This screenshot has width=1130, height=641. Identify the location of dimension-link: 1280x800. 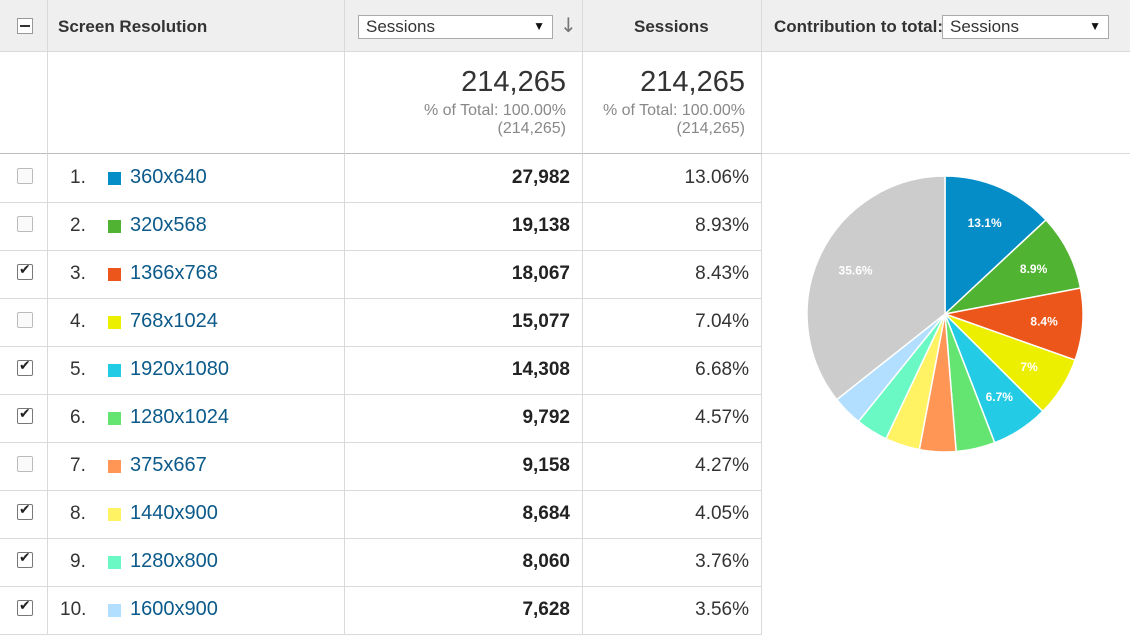
(174, 561).